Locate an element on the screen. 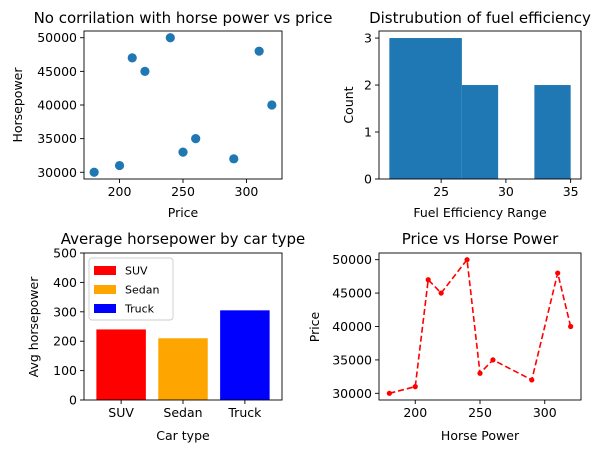 This screenshot has width=613, height=453. price-line is located at coordinates (480, 326).